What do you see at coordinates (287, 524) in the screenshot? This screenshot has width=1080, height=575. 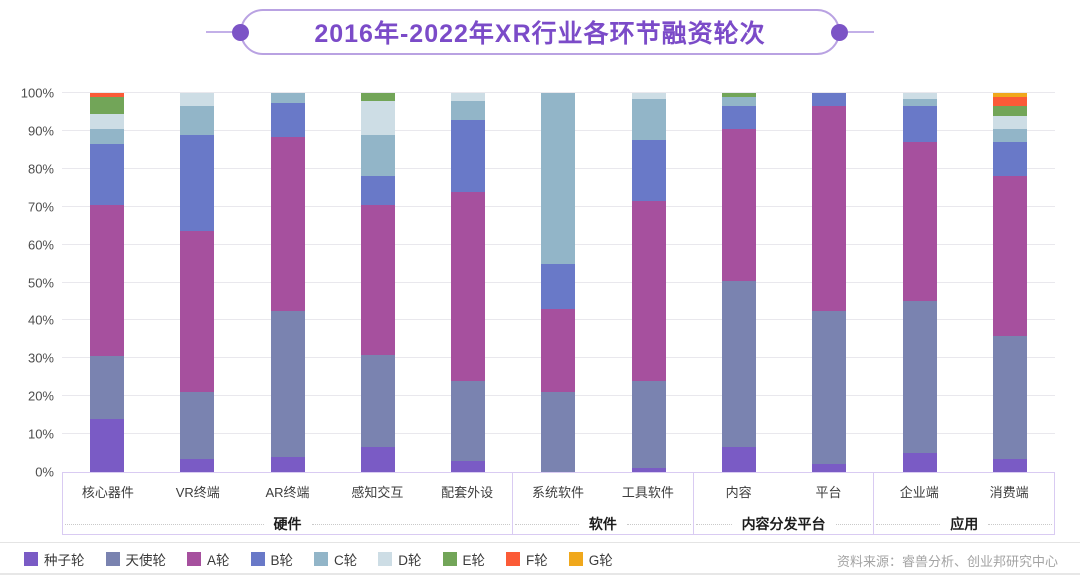 I see `group-label: 硬件` at bounding box center [287, 524].